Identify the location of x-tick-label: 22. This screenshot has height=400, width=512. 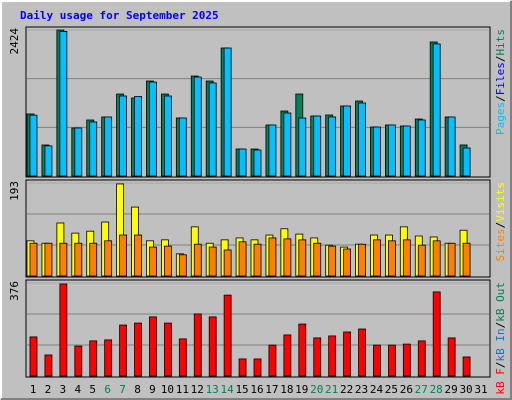
(346, 389).